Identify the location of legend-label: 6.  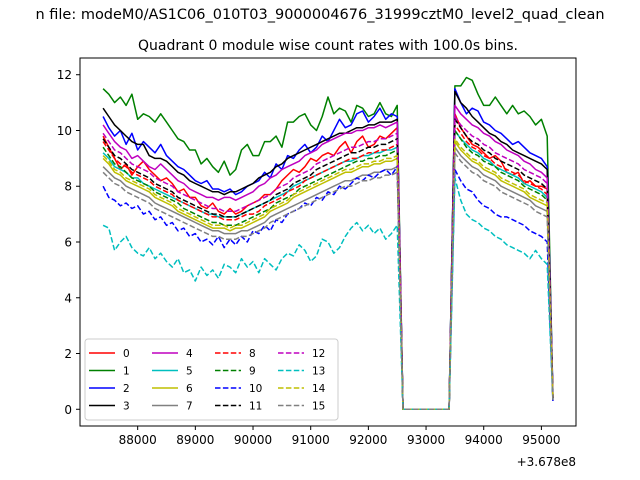
(189, 389).